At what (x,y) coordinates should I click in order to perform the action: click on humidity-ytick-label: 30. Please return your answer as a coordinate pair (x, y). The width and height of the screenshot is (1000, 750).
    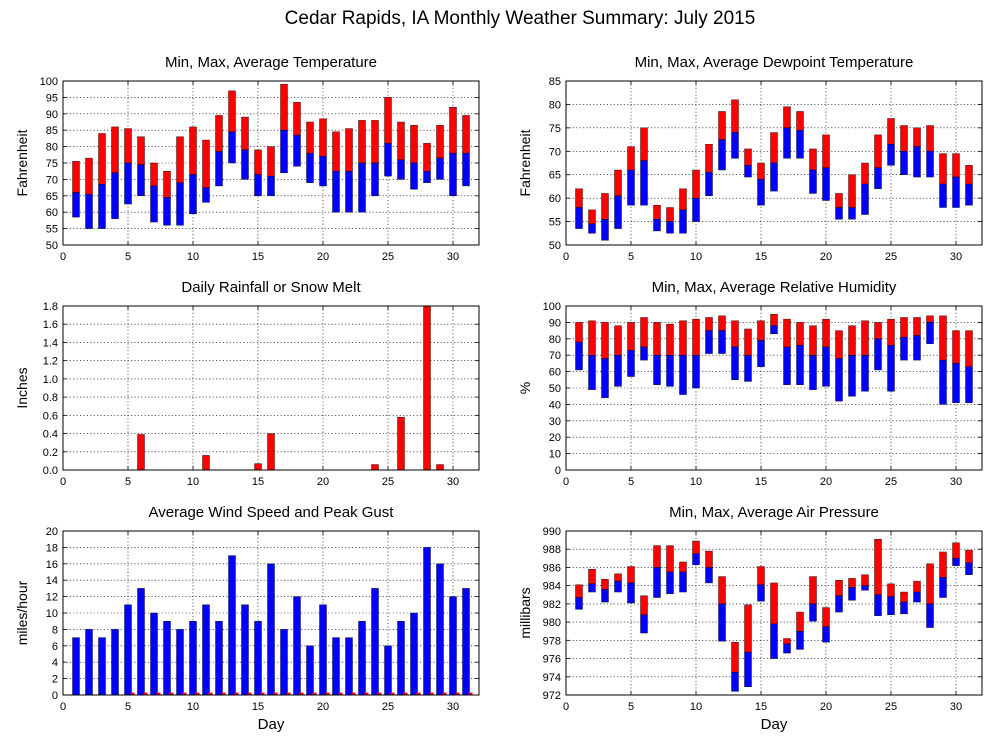
    Looking at the image, I should click on (555, 422).